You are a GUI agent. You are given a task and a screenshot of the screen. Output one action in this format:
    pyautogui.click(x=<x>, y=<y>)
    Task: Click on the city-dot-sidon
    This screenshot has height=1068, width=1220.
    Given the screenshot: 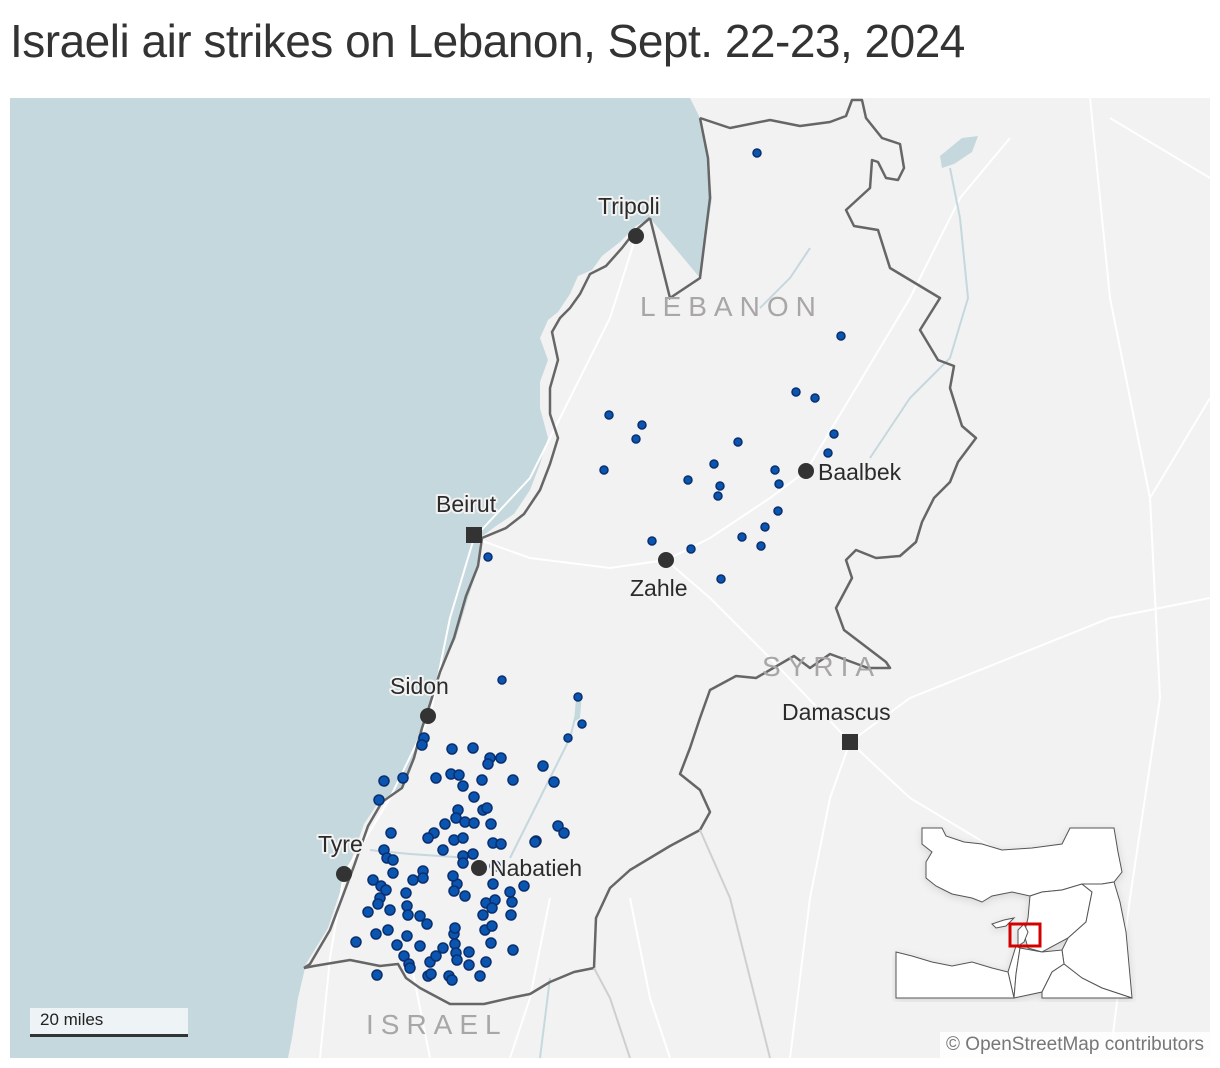 What is the action you would take?
    pyautogui.click(x=428, y=716)
    